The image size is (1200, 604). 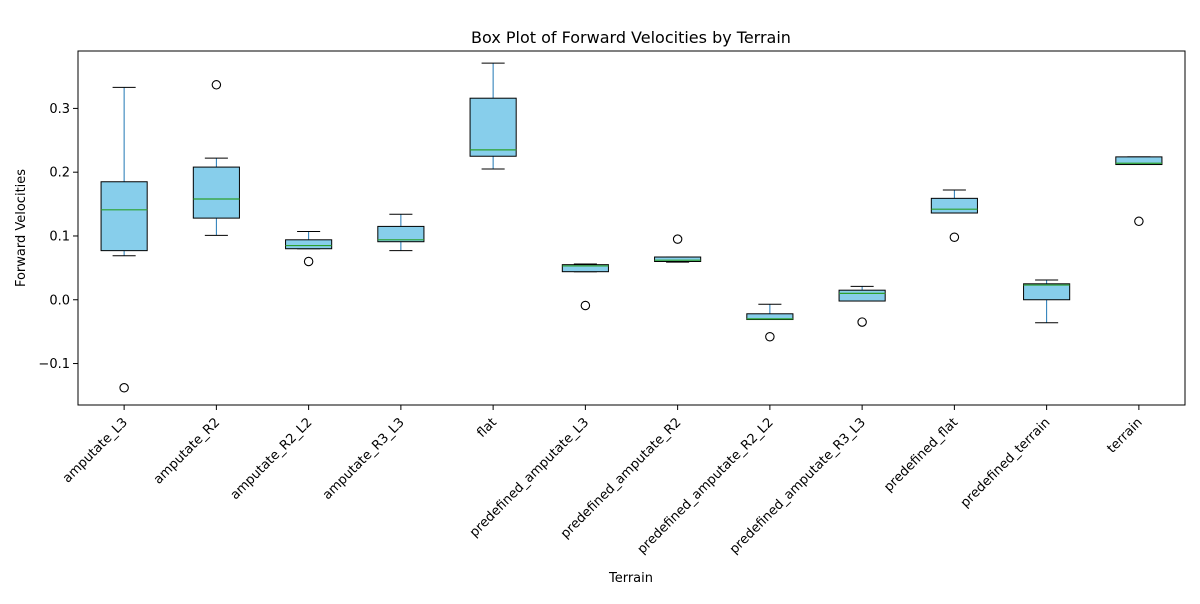 I want to click on x-tick-label: predefined_flat, so click(x=921, y=455).